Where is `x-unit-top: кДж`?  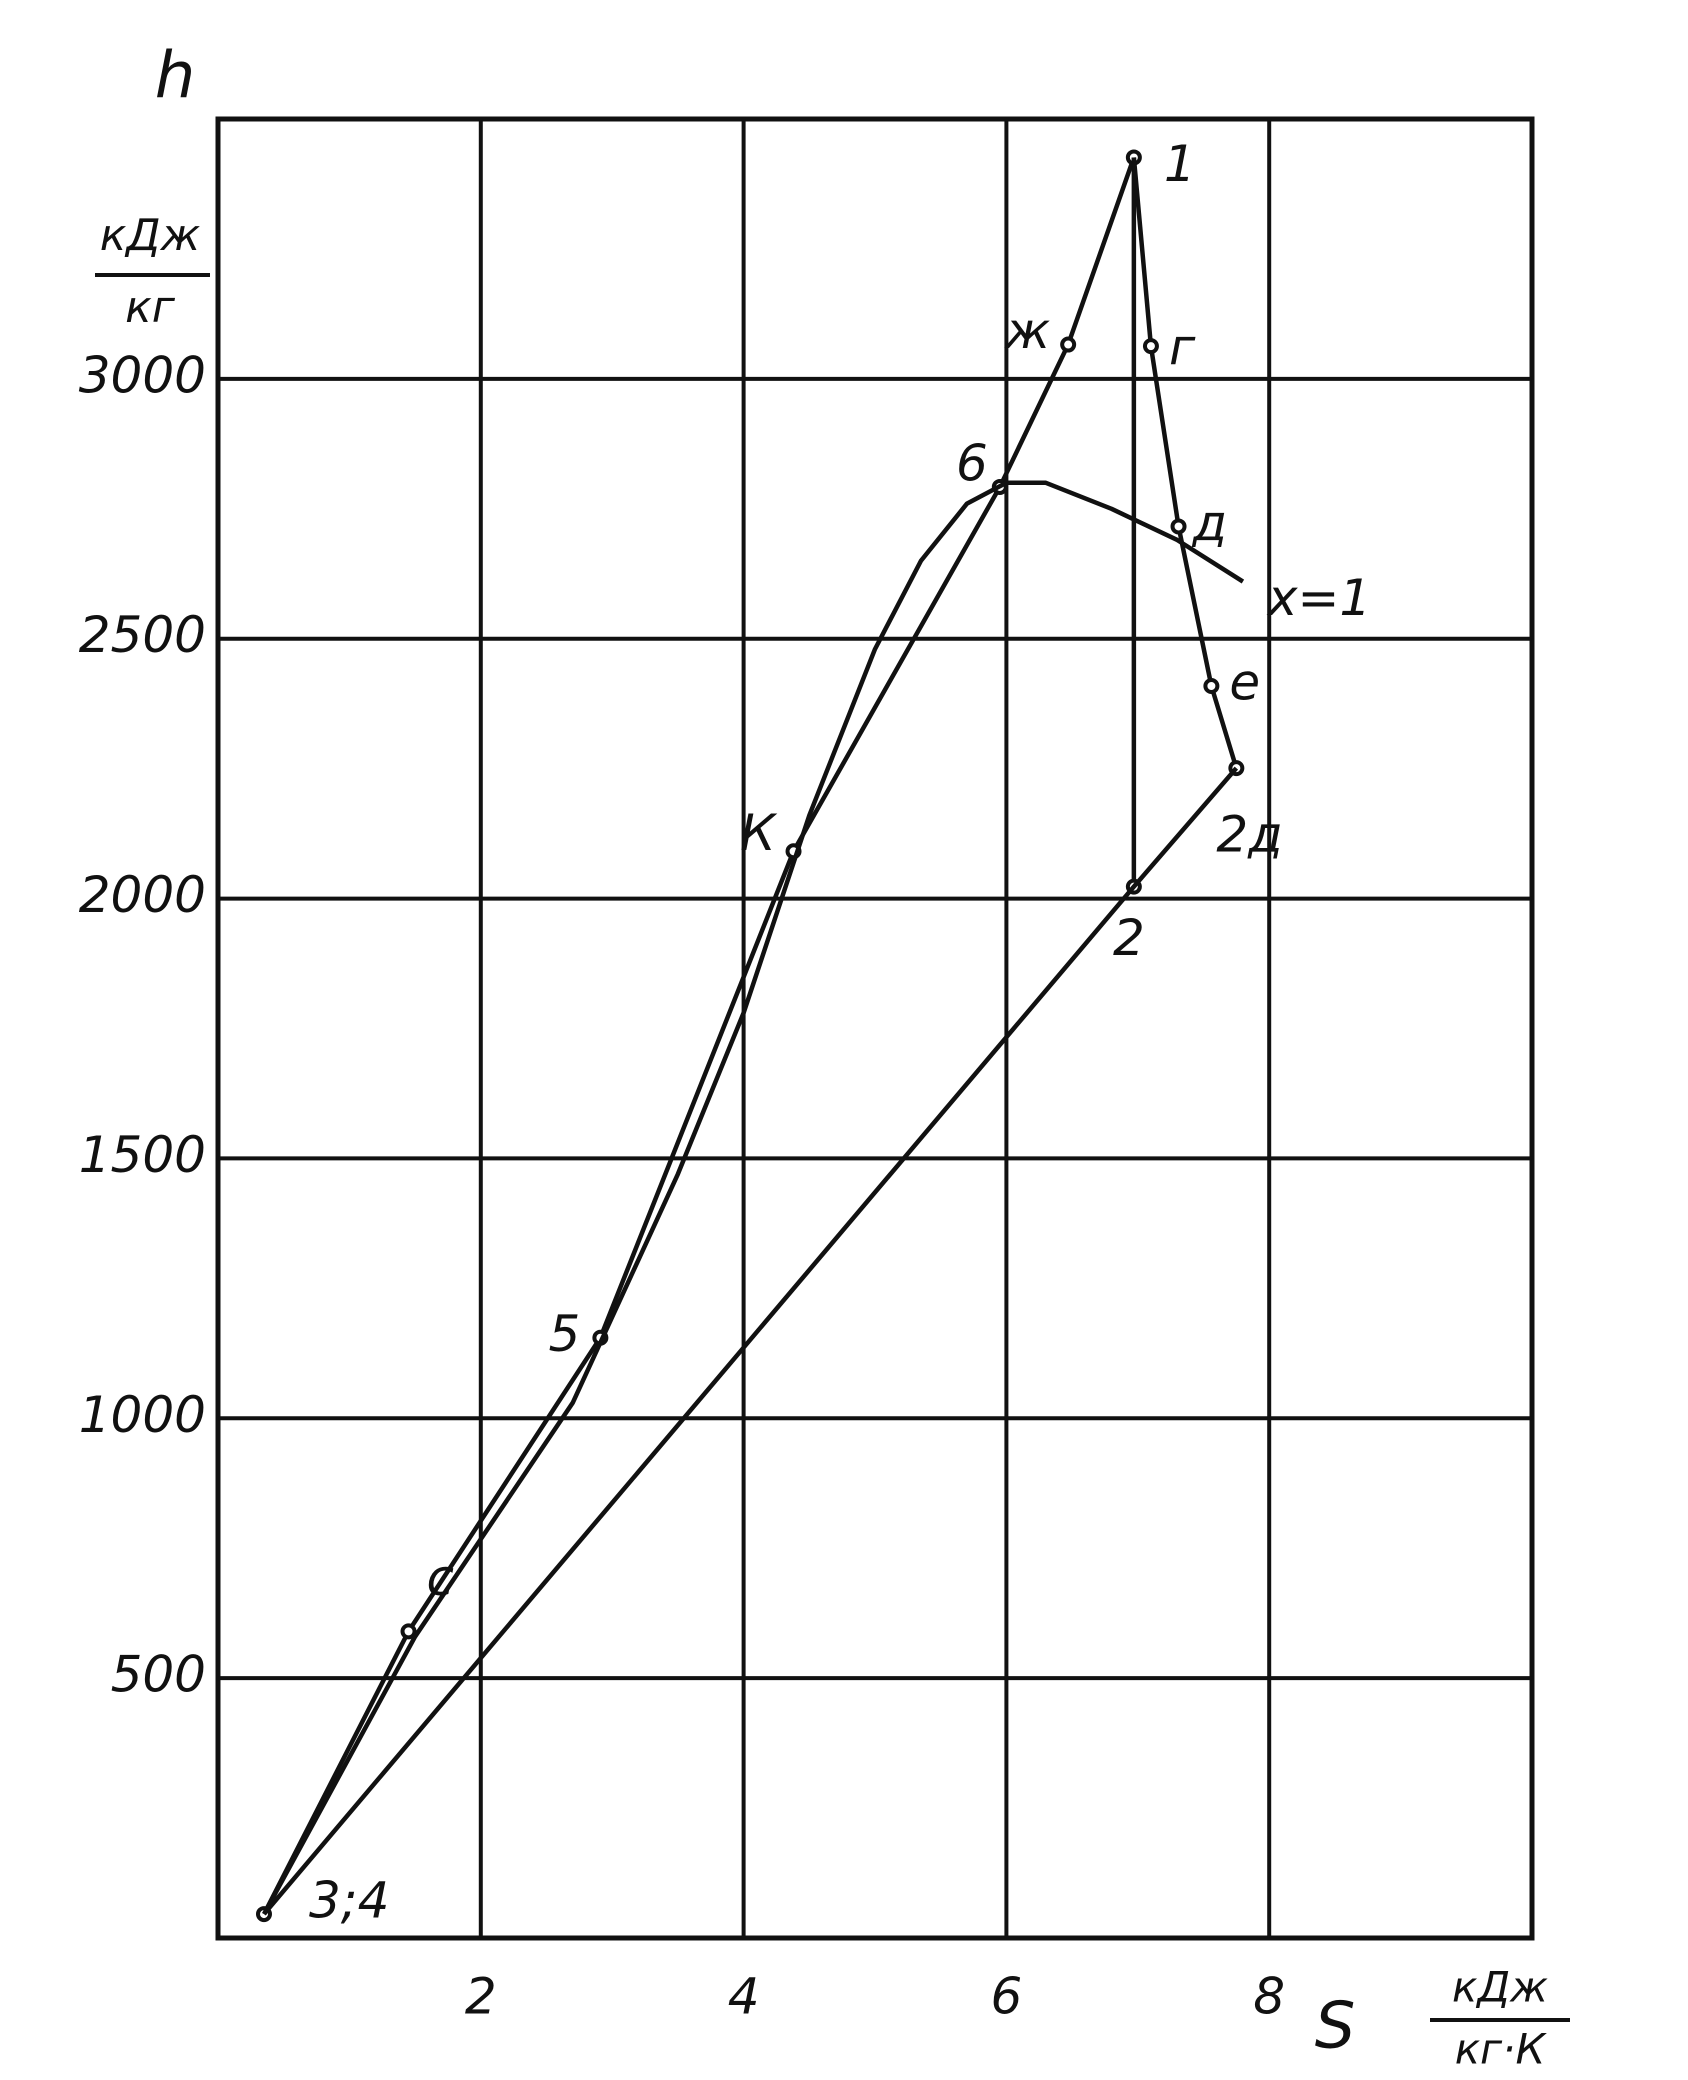 x-unit-top: кДж is located at coordinates (1500, 1987).